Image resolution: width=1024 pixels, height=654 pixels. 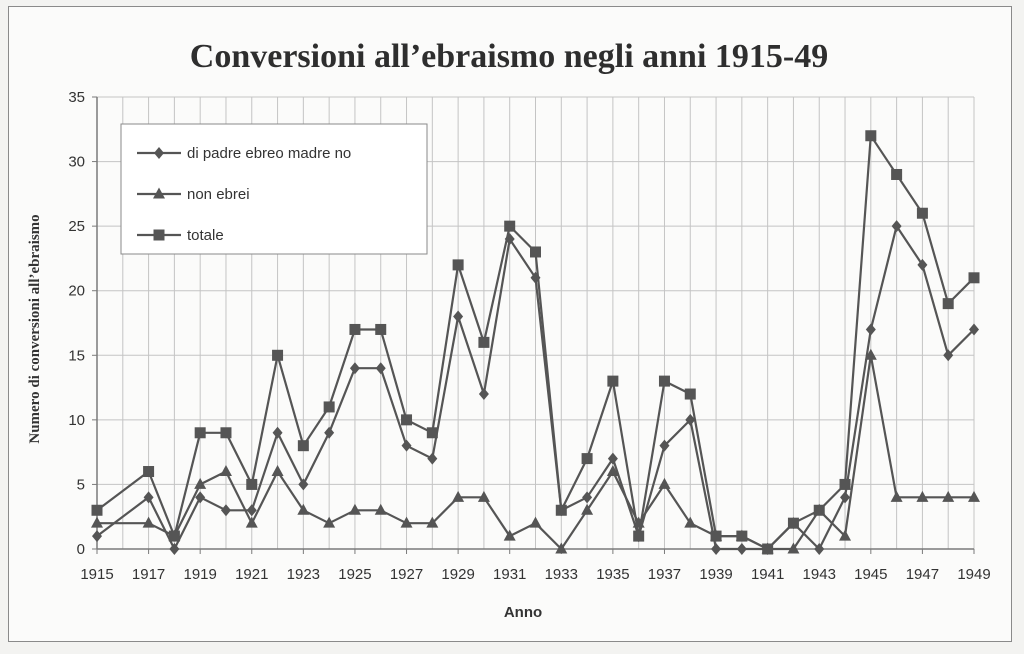 I want to click on x-tick-label: 1949, so click(x=973, y=574).